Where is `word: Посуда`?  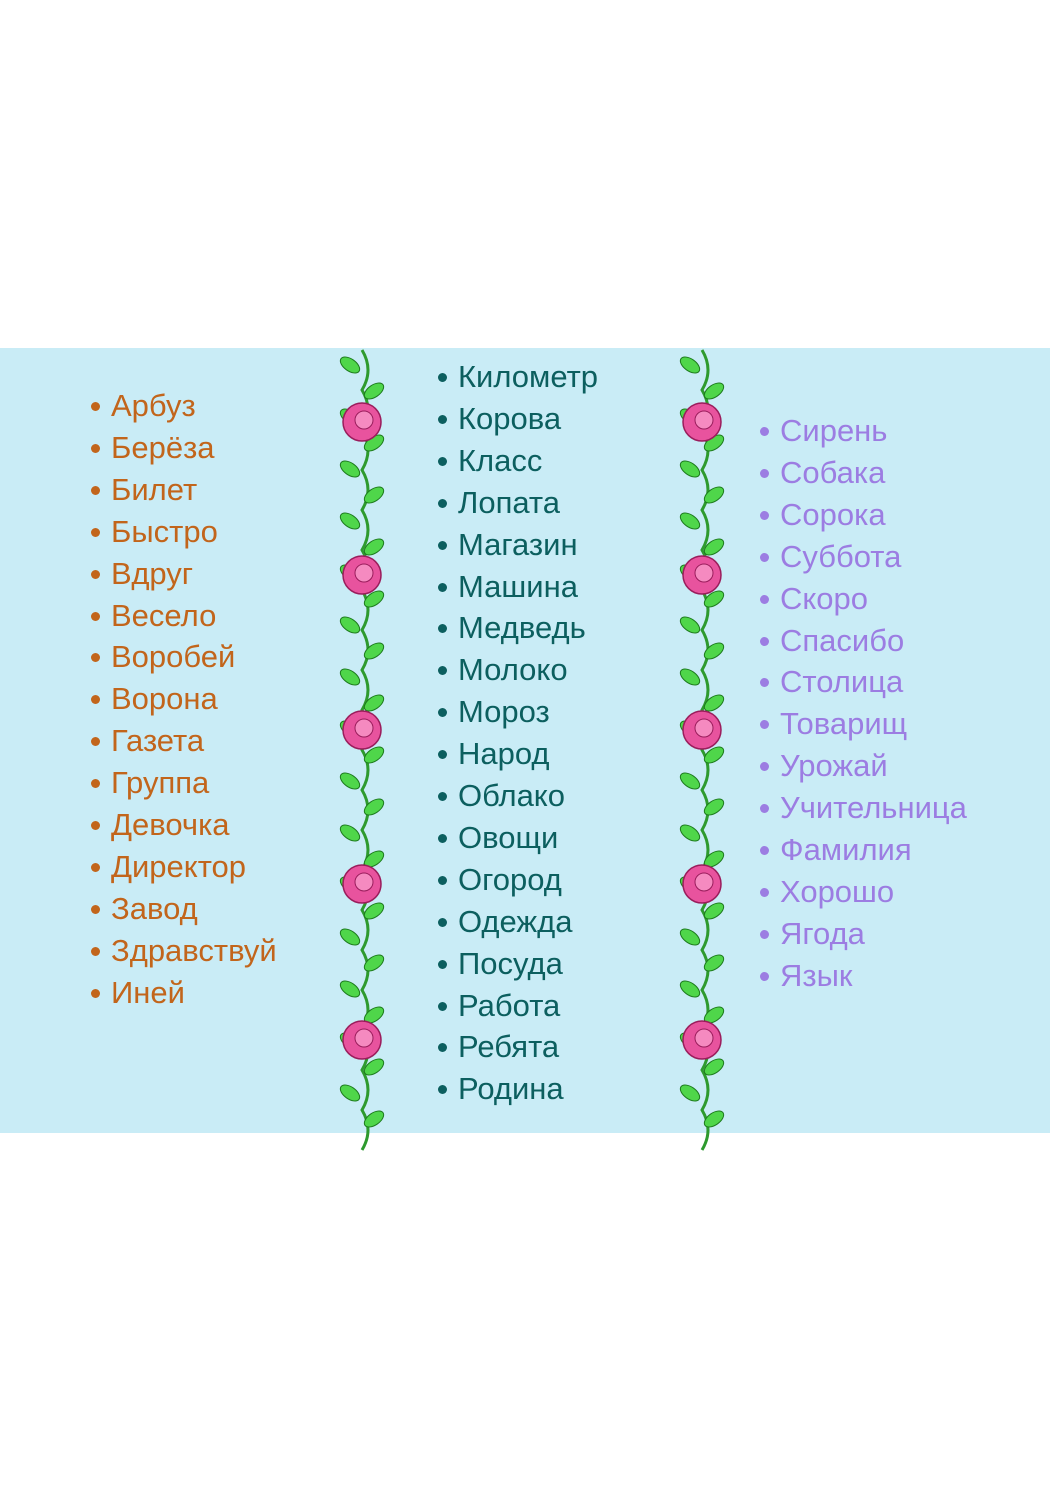 word: Посуда is located at coordinates (510, 963).